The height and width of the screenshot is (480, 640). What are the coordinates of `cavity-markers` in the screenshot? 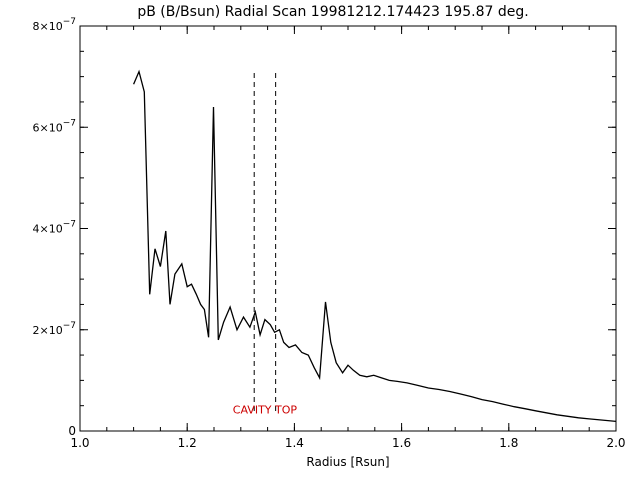 It's located at (265, 240).